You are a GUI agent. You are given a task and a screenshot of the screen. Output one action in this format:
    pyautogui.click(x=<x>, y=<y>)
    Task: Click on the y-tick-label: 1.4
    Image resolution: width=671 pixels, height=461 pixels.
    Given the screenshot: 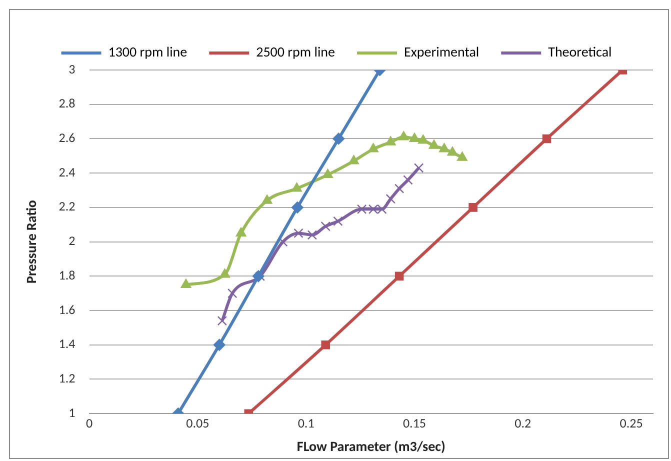 What is the action you would take?
    pyautogui.click(x=67, y=344)
    